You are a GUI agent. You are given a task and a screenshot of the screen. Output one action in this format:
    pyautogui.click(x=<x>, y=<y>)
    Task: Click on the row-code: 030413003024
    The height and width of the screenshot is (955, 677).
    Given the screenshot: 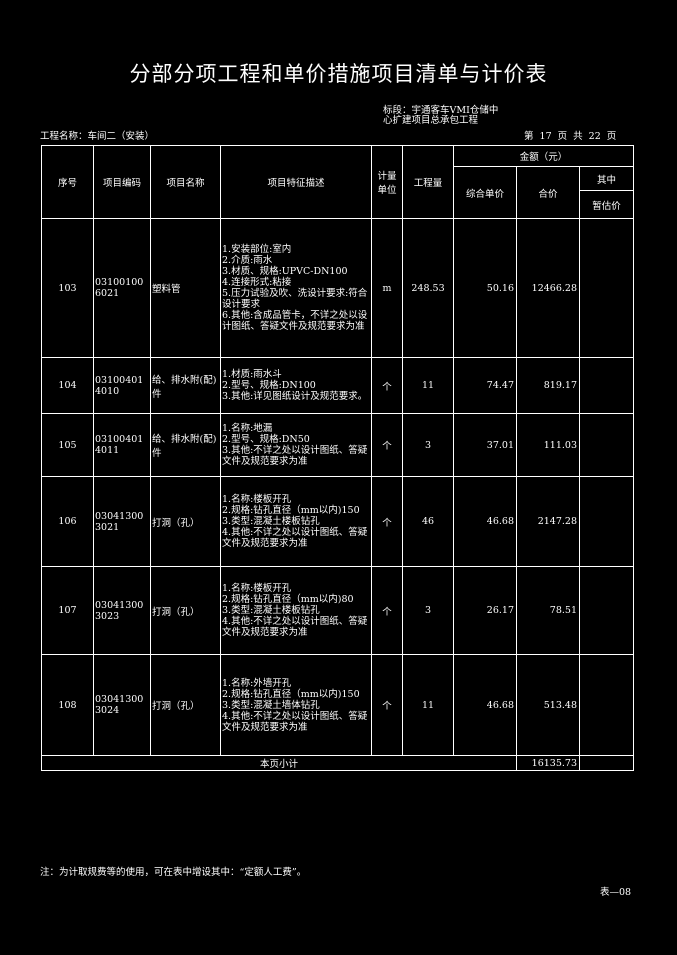 What is the action you would take?
    pyautogui.click(x=122, y=705)
    